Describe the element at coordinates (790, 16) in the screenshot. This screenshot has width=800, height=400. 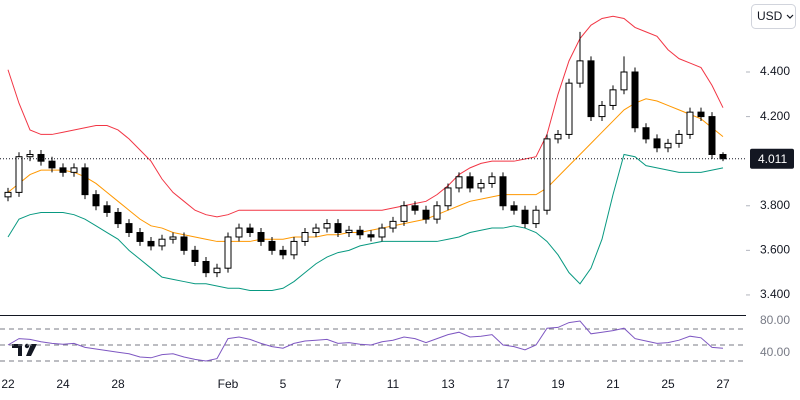
I see `dropdown-arrow` at that location.